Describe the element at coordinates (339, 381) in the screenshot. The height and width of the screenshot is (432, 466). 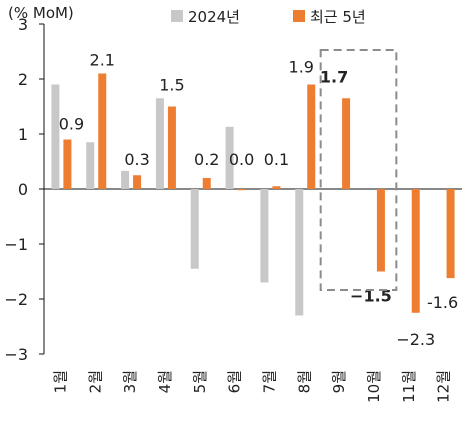
I see `x-tick-label: 9월` at that location.